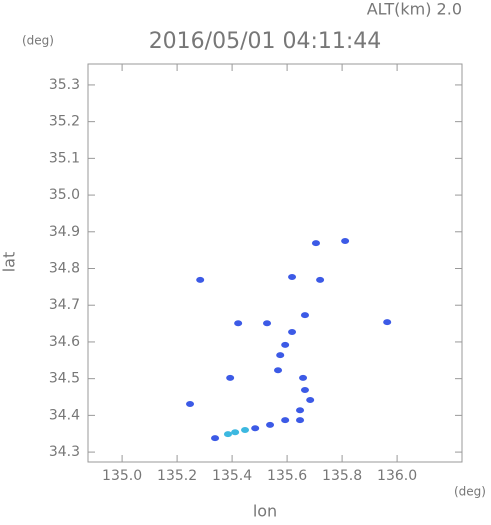  What do you see at coordinates (470, 492) in the screenshot?
I see `x-unit: (deg)` at bounding box center [470, 492].